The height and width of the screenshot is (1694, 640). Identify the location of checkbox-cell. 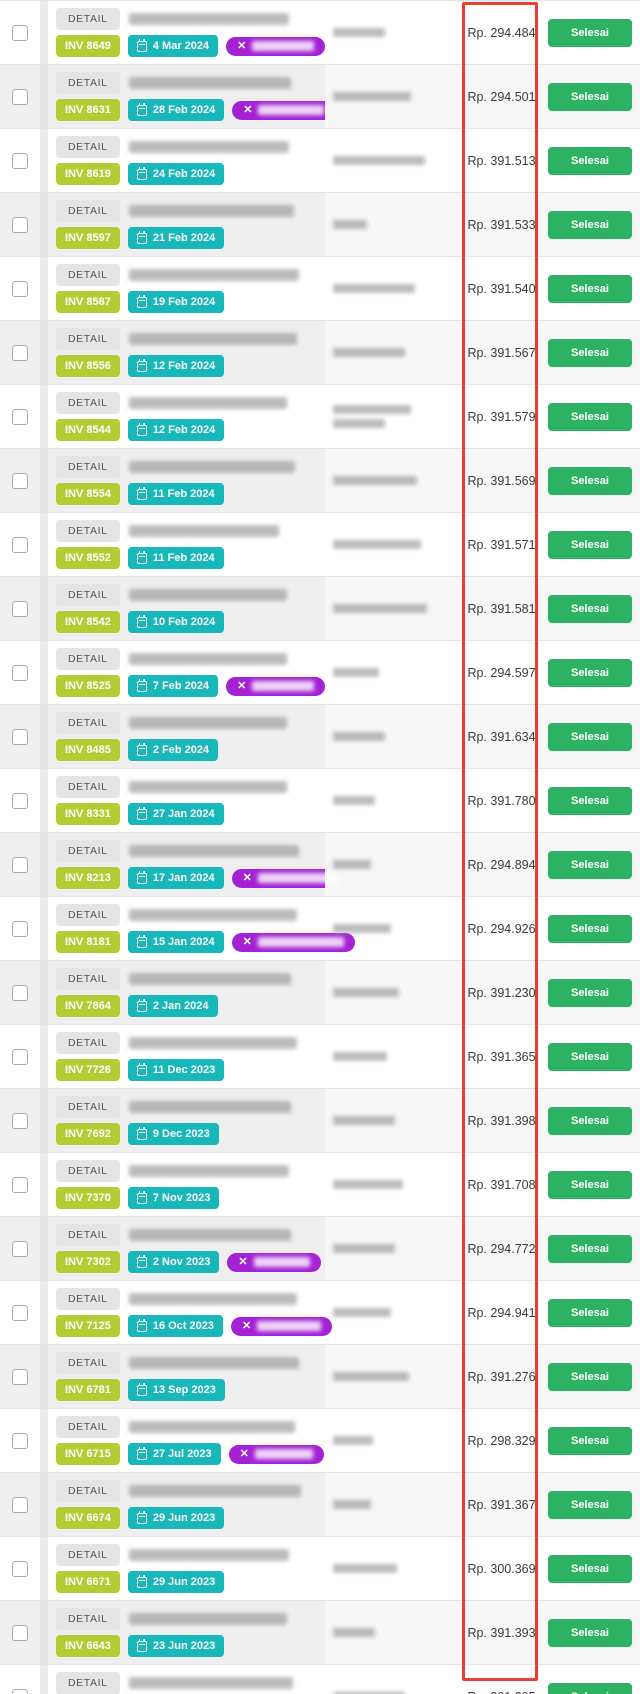
(20, 864).